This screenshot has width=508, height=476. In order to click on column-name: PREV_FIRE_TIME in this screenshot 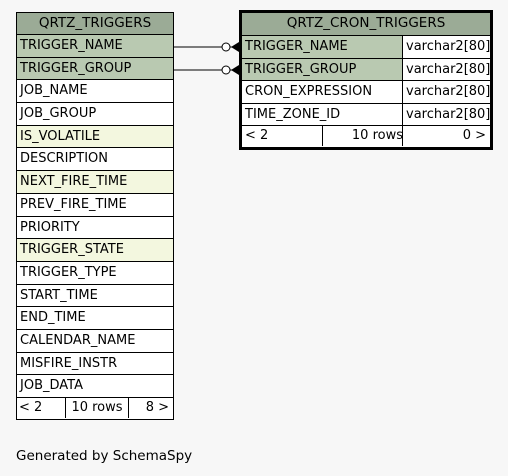, I will do `click(73, 204)`.